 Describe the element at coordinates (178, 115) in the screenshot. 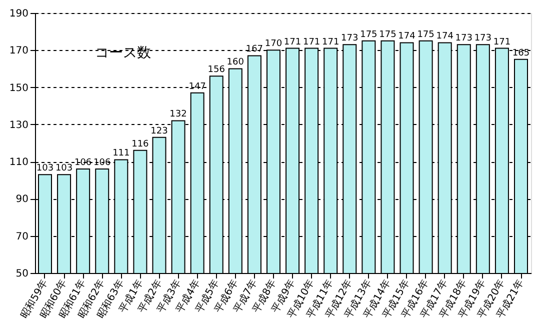

I see `data-label: 132` at that location.